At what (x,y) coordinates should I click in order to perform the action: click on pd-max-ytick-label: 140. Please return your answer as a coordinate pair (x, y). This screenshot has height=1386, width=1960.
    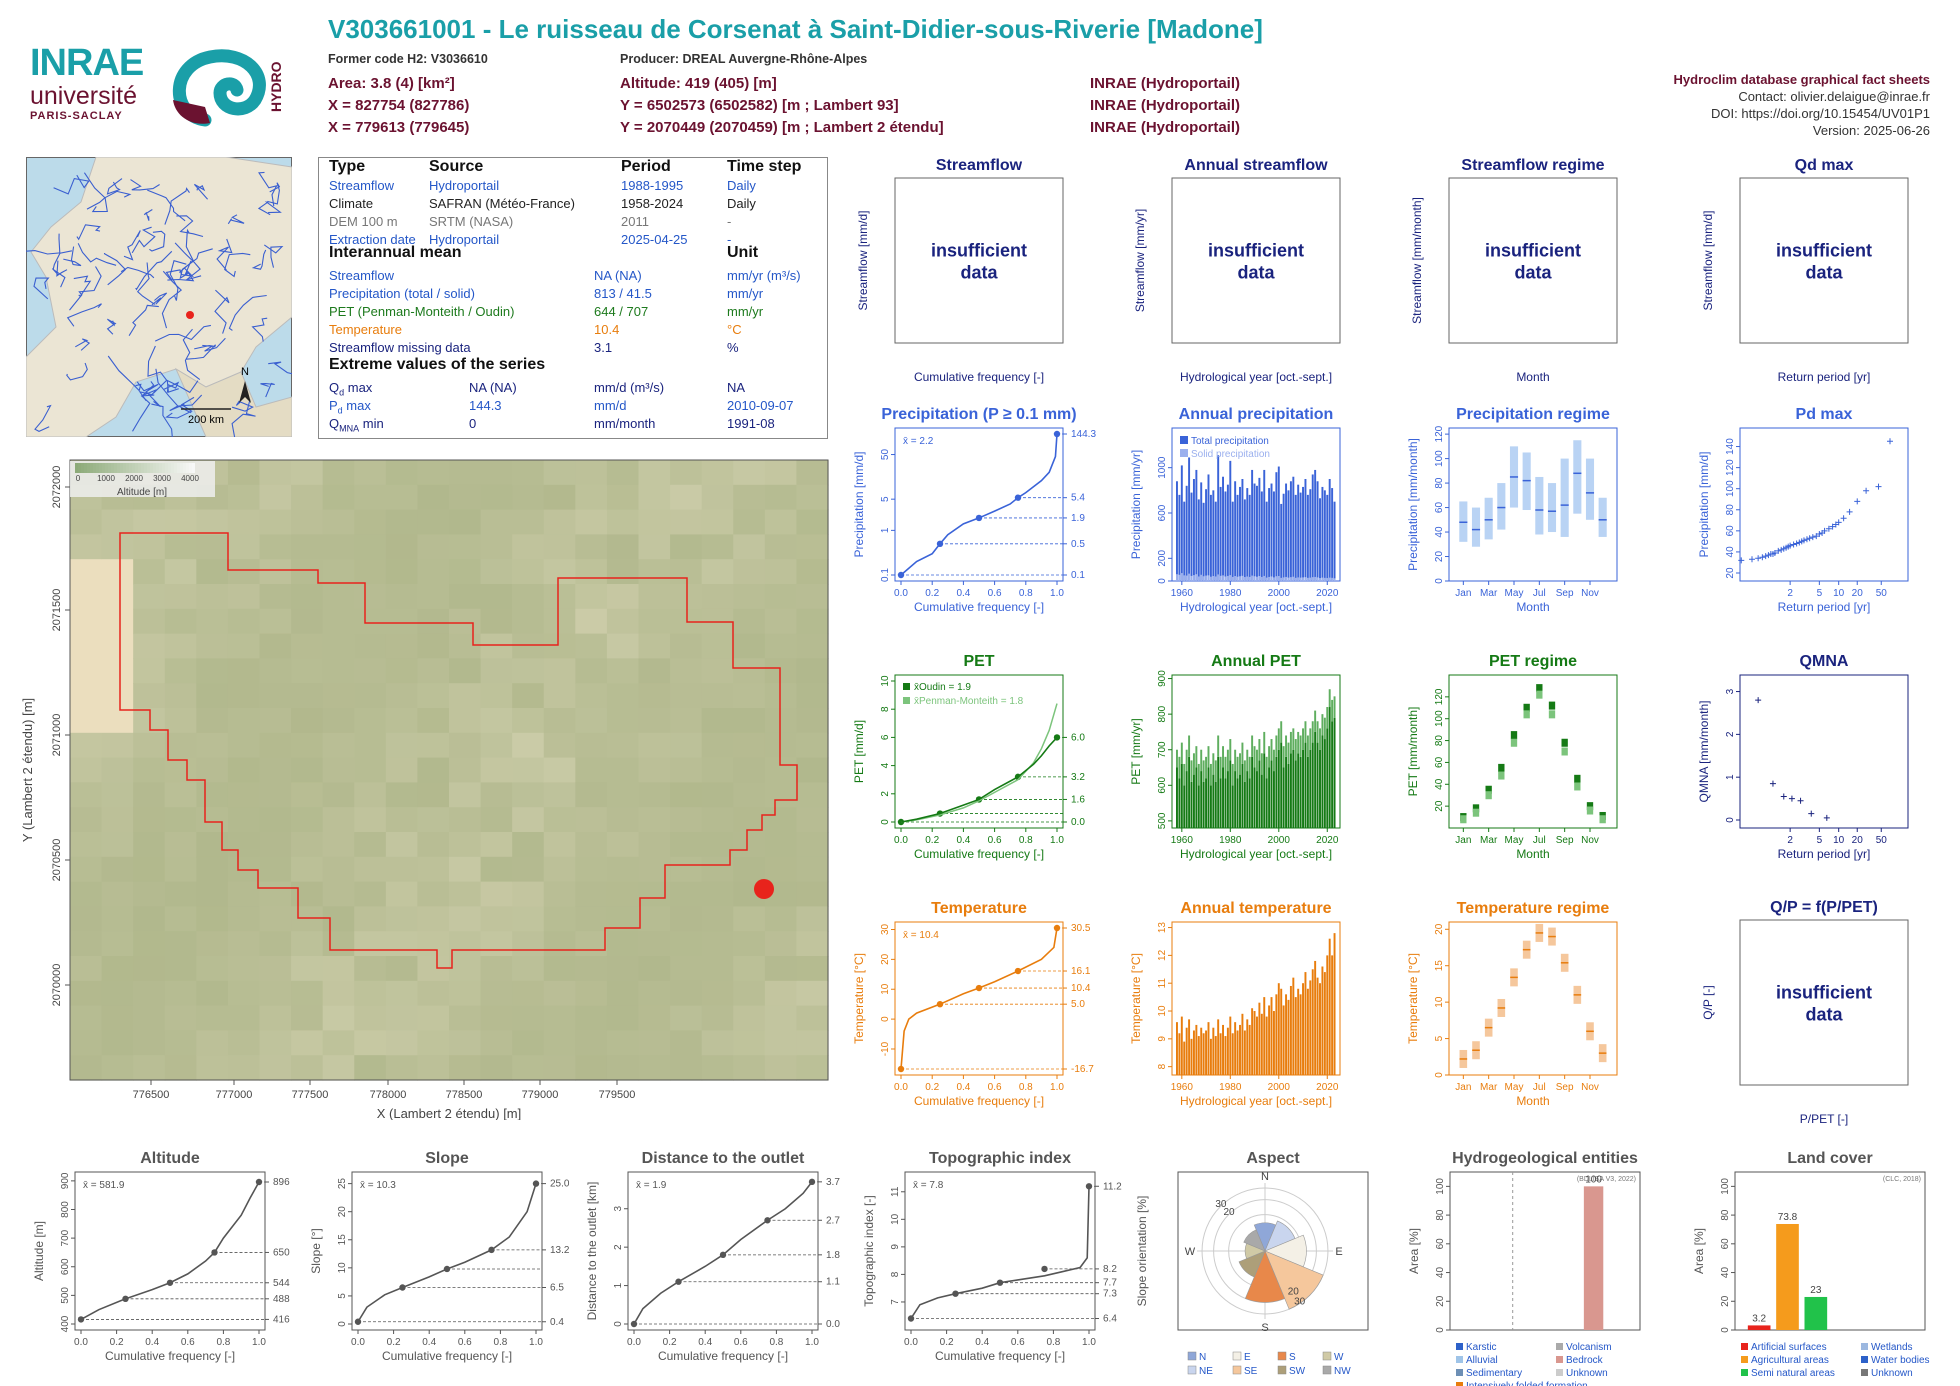
    Looking at the image, I should click on (1730, 446).